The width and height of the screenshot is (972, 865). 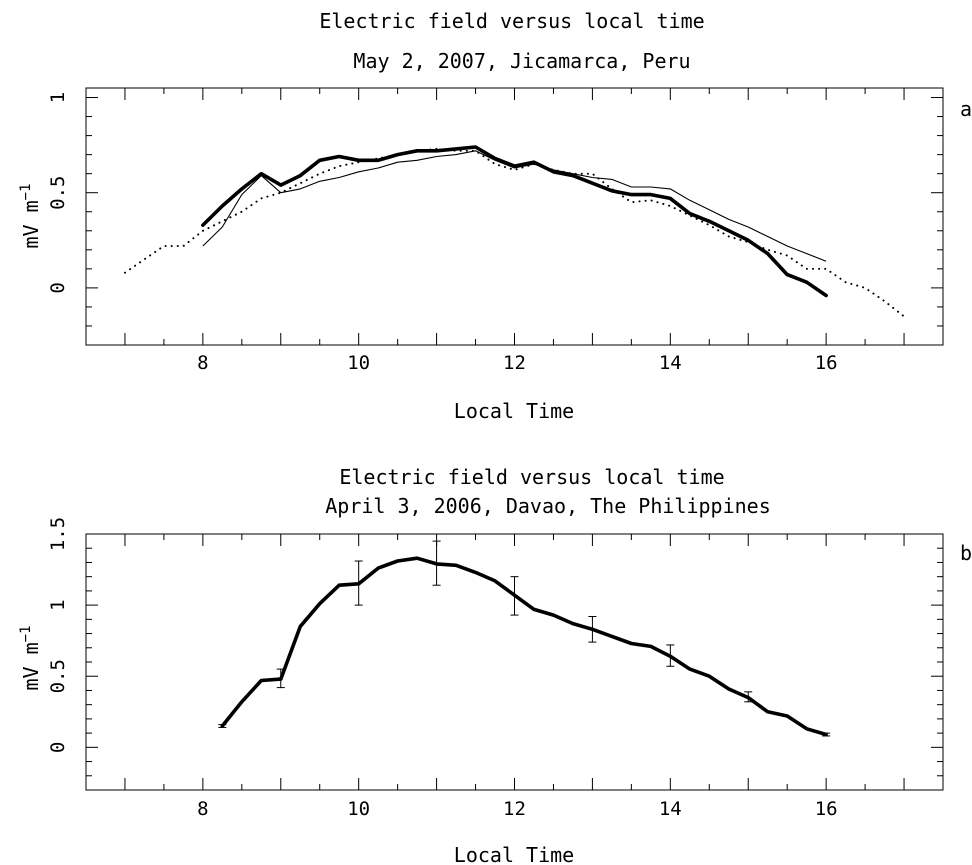 I want to click on panel-b-x-tick-labels: 8 10 12 14 16, so click(x=517, y=809).